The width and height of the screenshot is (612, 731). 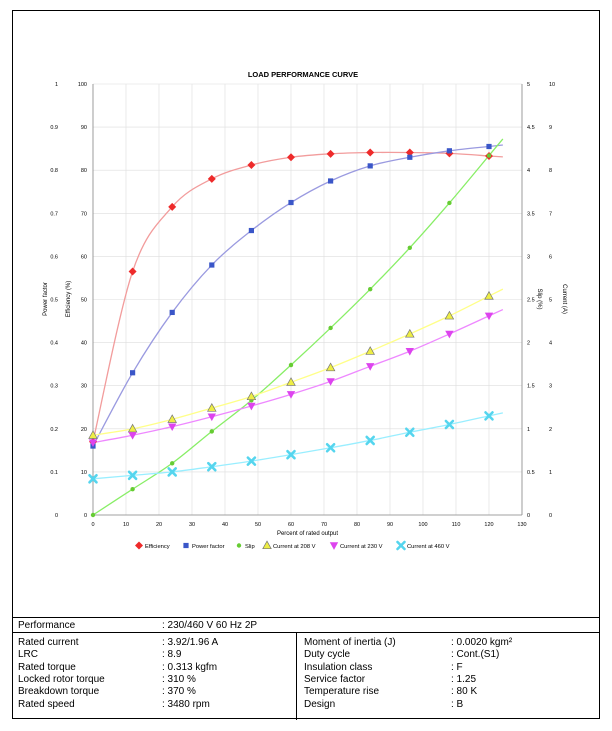 What do you see at coordinates (338, 667) in the screenshot?
I see `right-spec-label: Insulation class` at bounding box center [338, 667].